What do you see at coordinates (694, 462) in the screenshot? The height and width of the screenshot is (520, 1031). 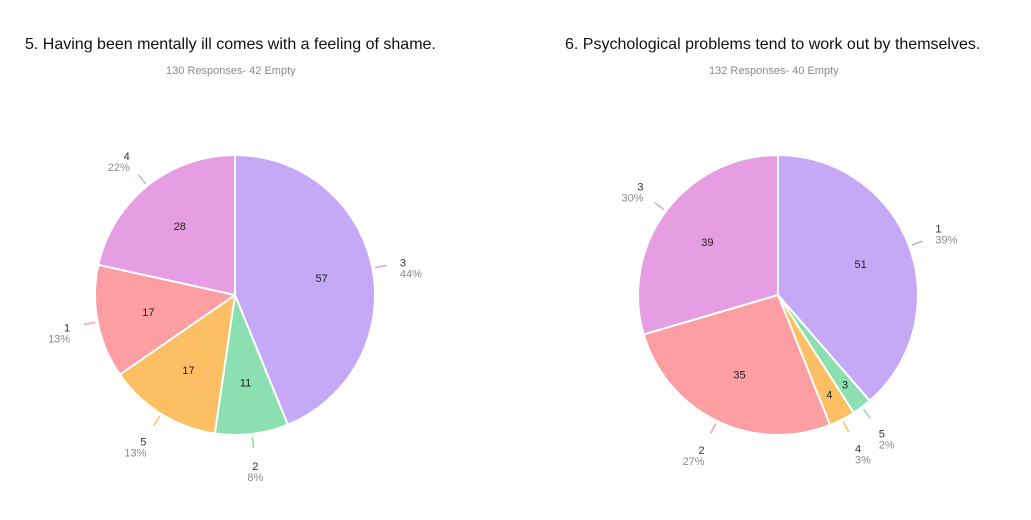 I see `slice-percent-label: 27%` at bounding box center [694, 462].